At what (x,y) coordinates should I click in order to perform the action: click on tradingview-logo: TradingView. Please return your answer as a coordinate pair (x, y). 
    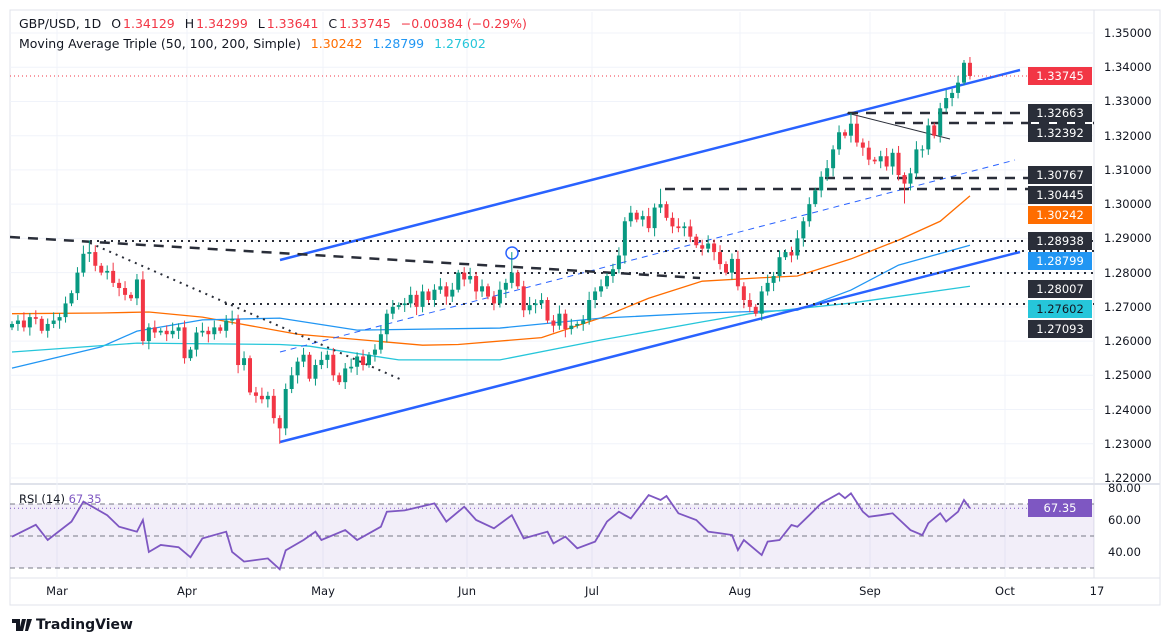
    Looking at the image, I should click on (72, 625).